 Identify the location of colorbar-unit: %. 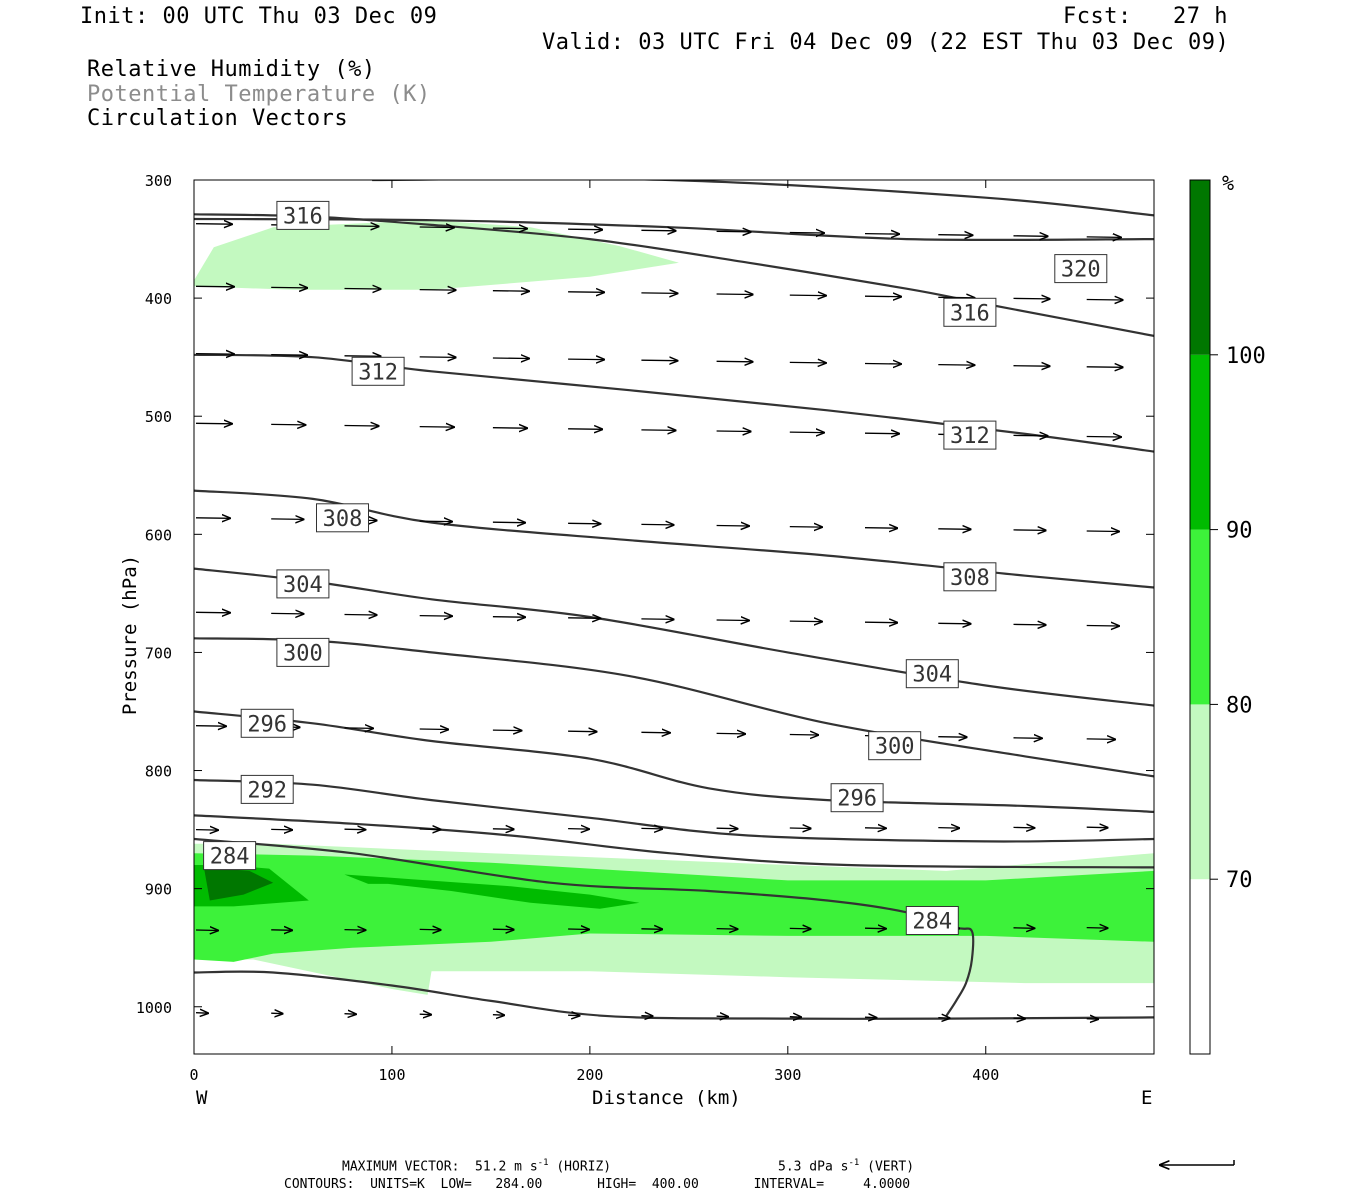
(1228, 183).